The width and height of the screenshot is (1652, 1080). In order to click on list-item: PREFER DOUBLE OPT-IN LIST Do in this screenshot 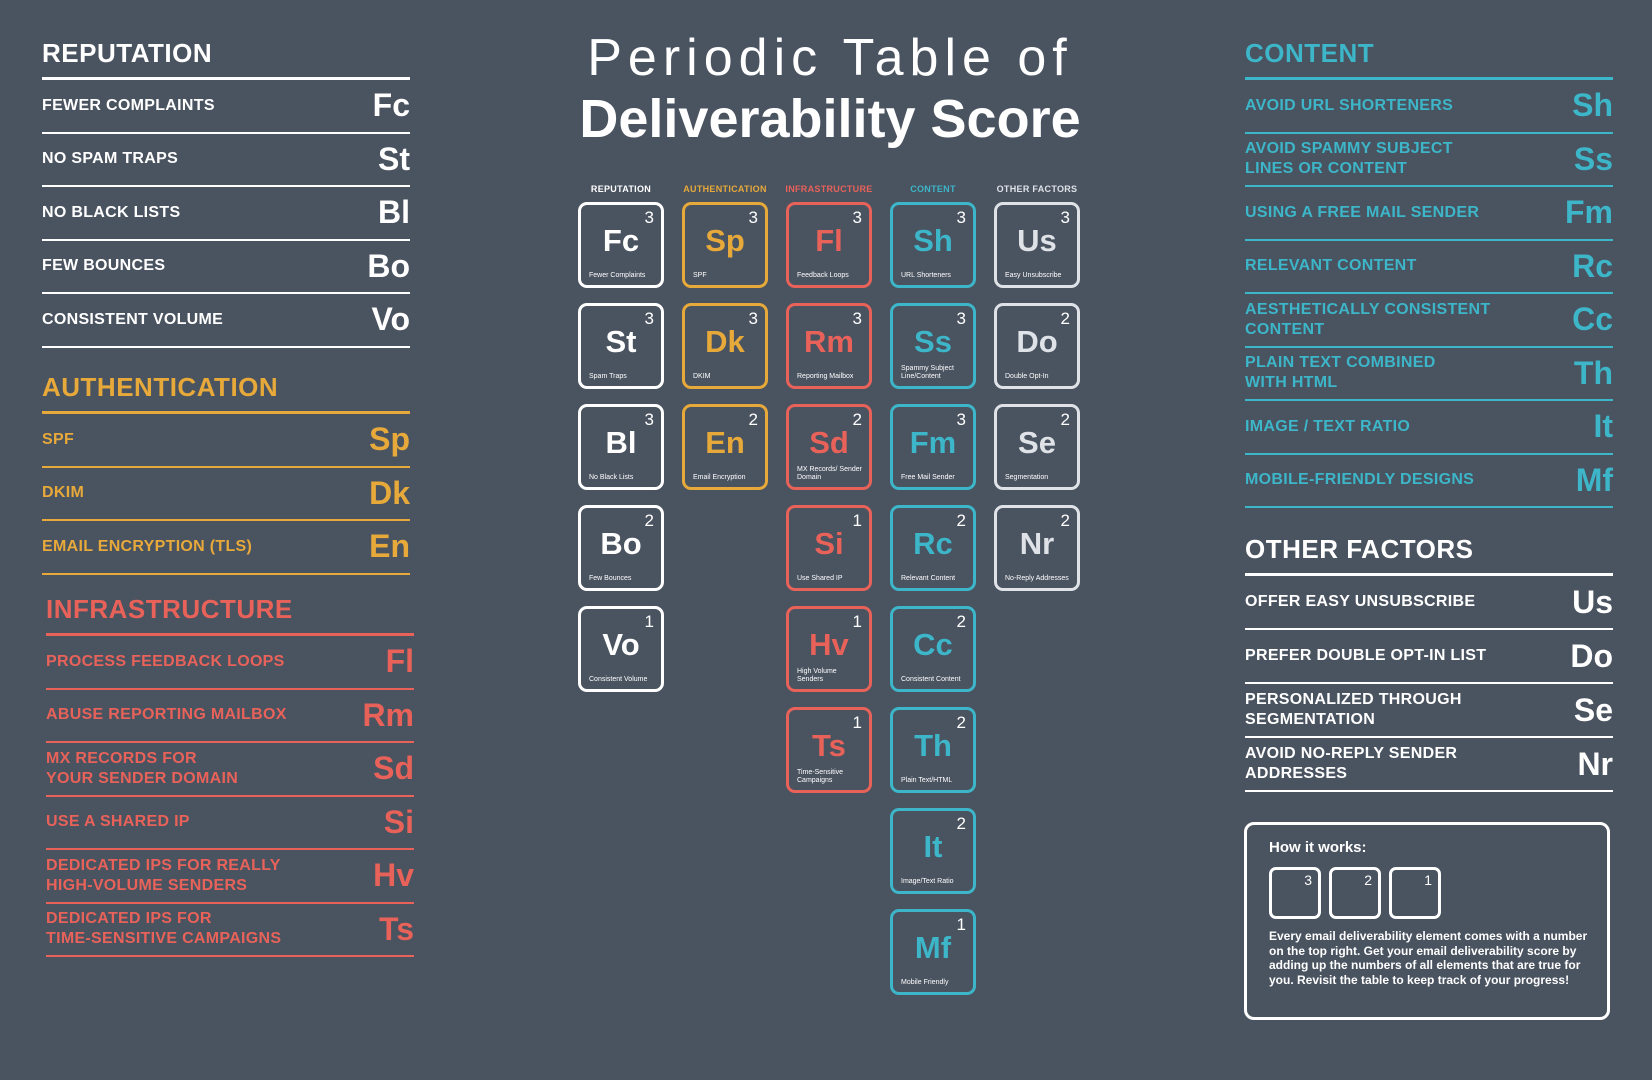, I will do `click(1429, 657)`.